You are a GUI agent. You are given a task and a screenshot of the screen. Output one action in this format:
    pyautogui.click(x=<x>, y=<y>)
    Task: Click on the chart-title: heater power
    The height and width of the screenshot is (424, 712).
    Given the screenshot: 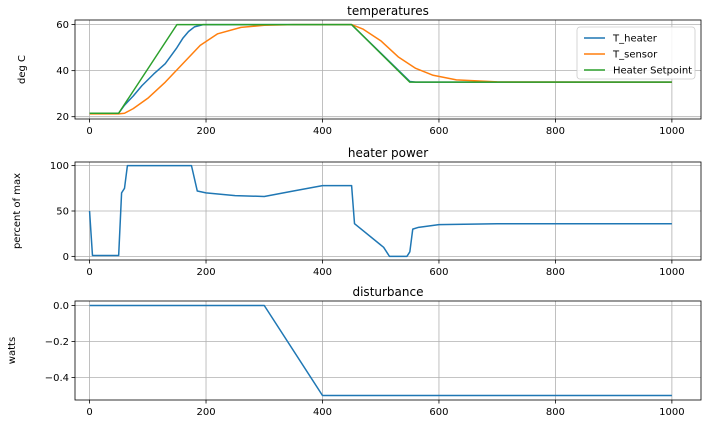 What is the action you would take?
    pyautogui.click(x=388, y=153)
    